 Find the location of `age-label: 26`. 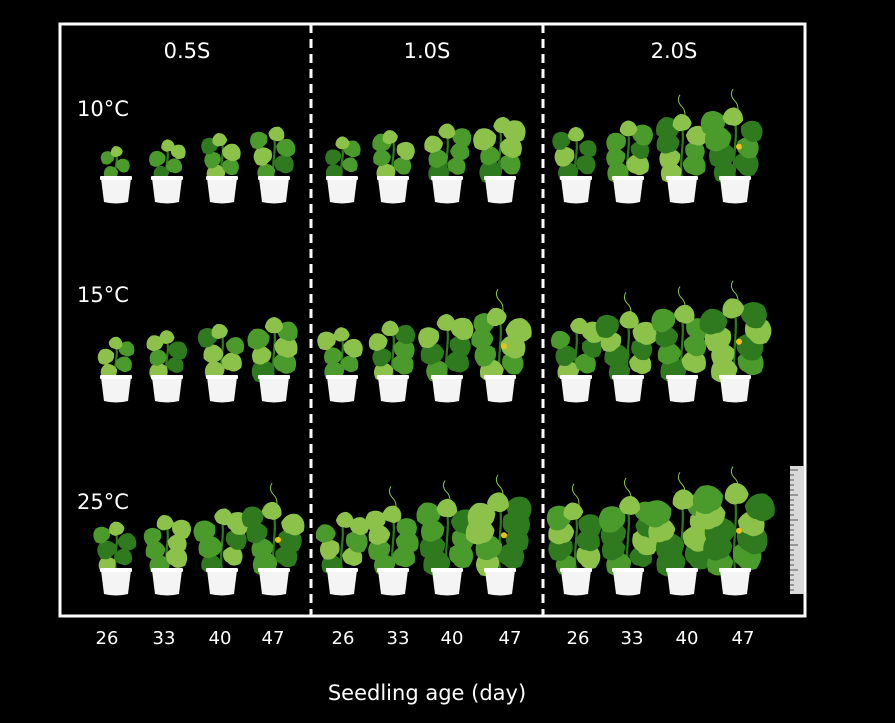

age-label: 26 is located at coordinates (578, 638).